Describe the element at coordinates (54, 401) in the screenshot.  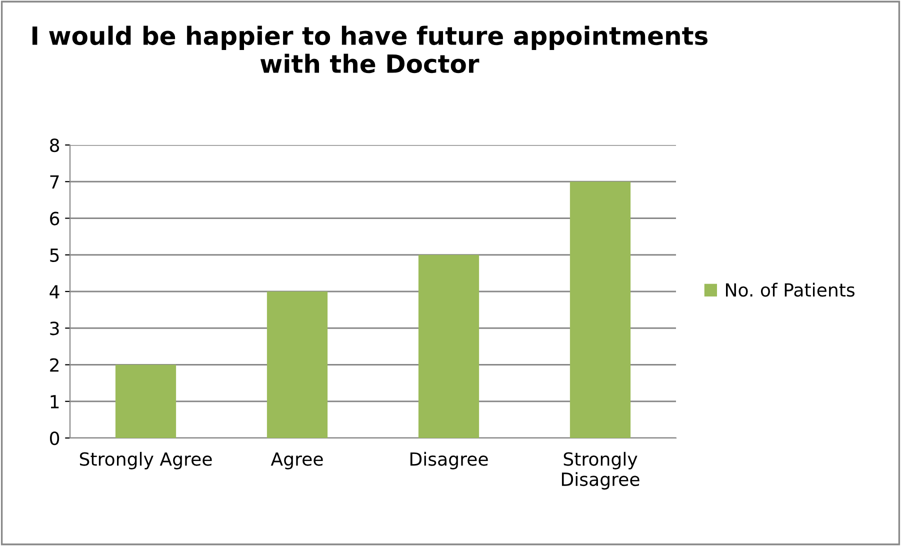
I see `y-tick-label: 1` at that location.